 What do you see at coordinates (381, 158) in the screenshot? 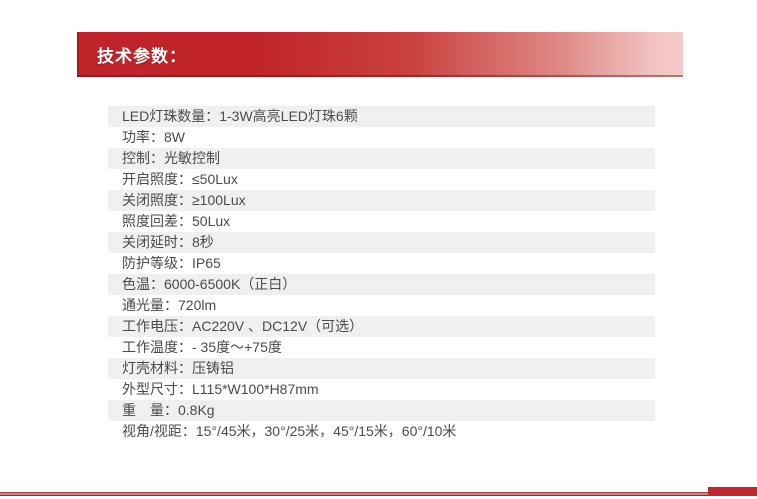
I see `spec-row: 控制：光敏控制` at bounding box center [381, 158].